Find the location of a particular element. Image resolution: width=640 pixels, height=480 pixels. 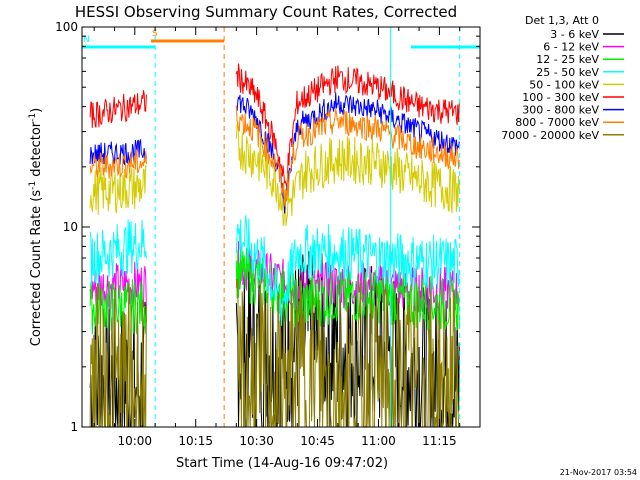

x-tick-label: 10:45 is located at coordinates (317, 441).